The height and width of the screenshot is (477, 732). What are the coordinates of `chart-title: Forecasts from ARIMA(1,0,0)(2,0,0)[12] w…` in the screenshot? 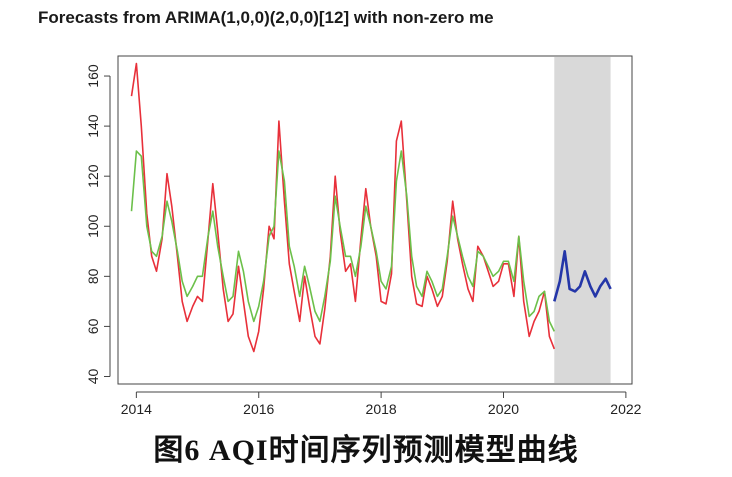 It's located at (266, 17).